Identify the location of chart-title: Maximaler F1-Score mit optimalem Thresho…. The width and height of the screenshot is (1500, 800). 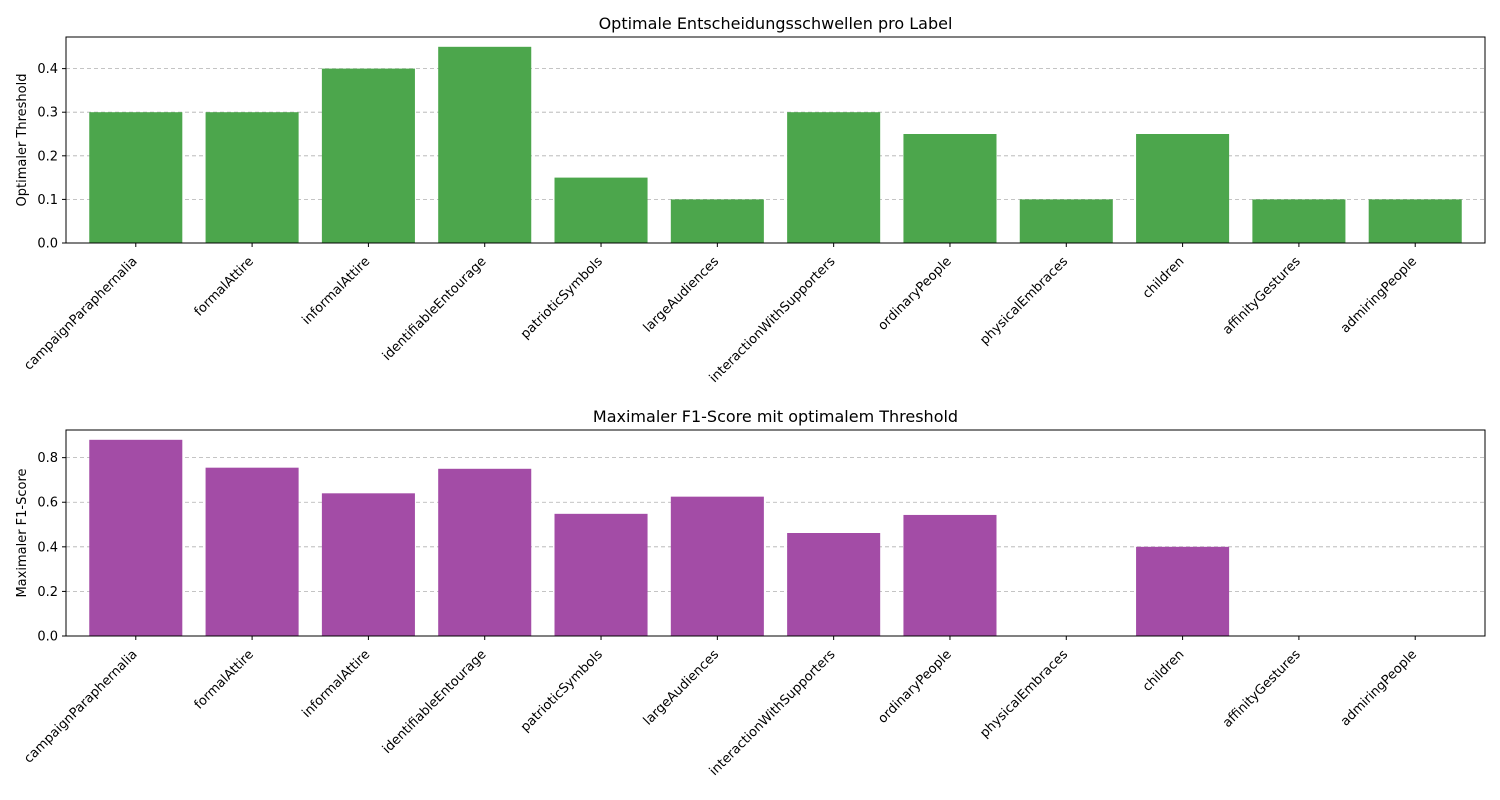
(775, 416).